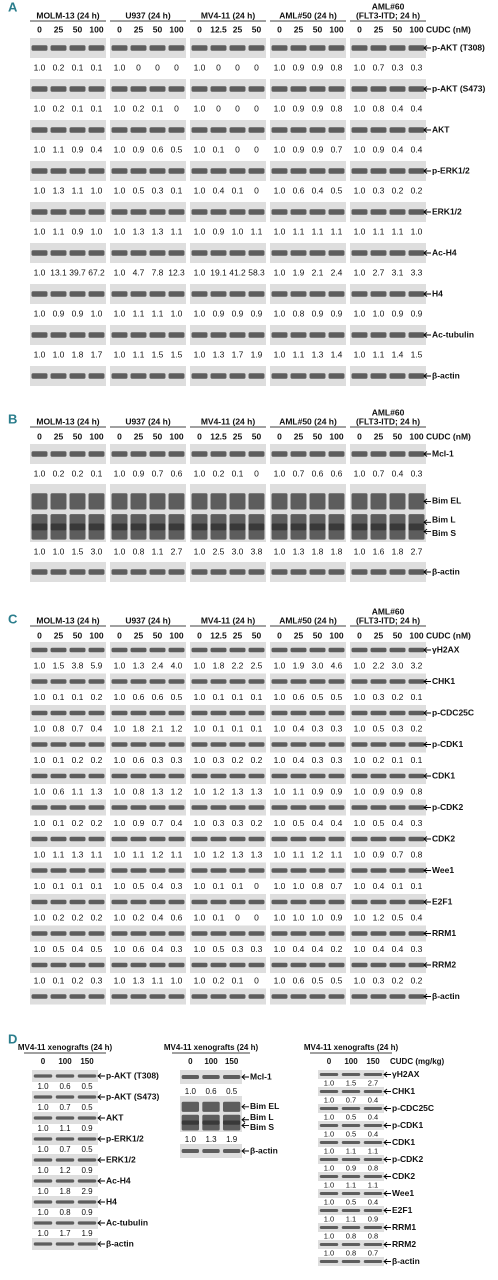  I want to click on ratio-value: 0.9, so click(318, 313).